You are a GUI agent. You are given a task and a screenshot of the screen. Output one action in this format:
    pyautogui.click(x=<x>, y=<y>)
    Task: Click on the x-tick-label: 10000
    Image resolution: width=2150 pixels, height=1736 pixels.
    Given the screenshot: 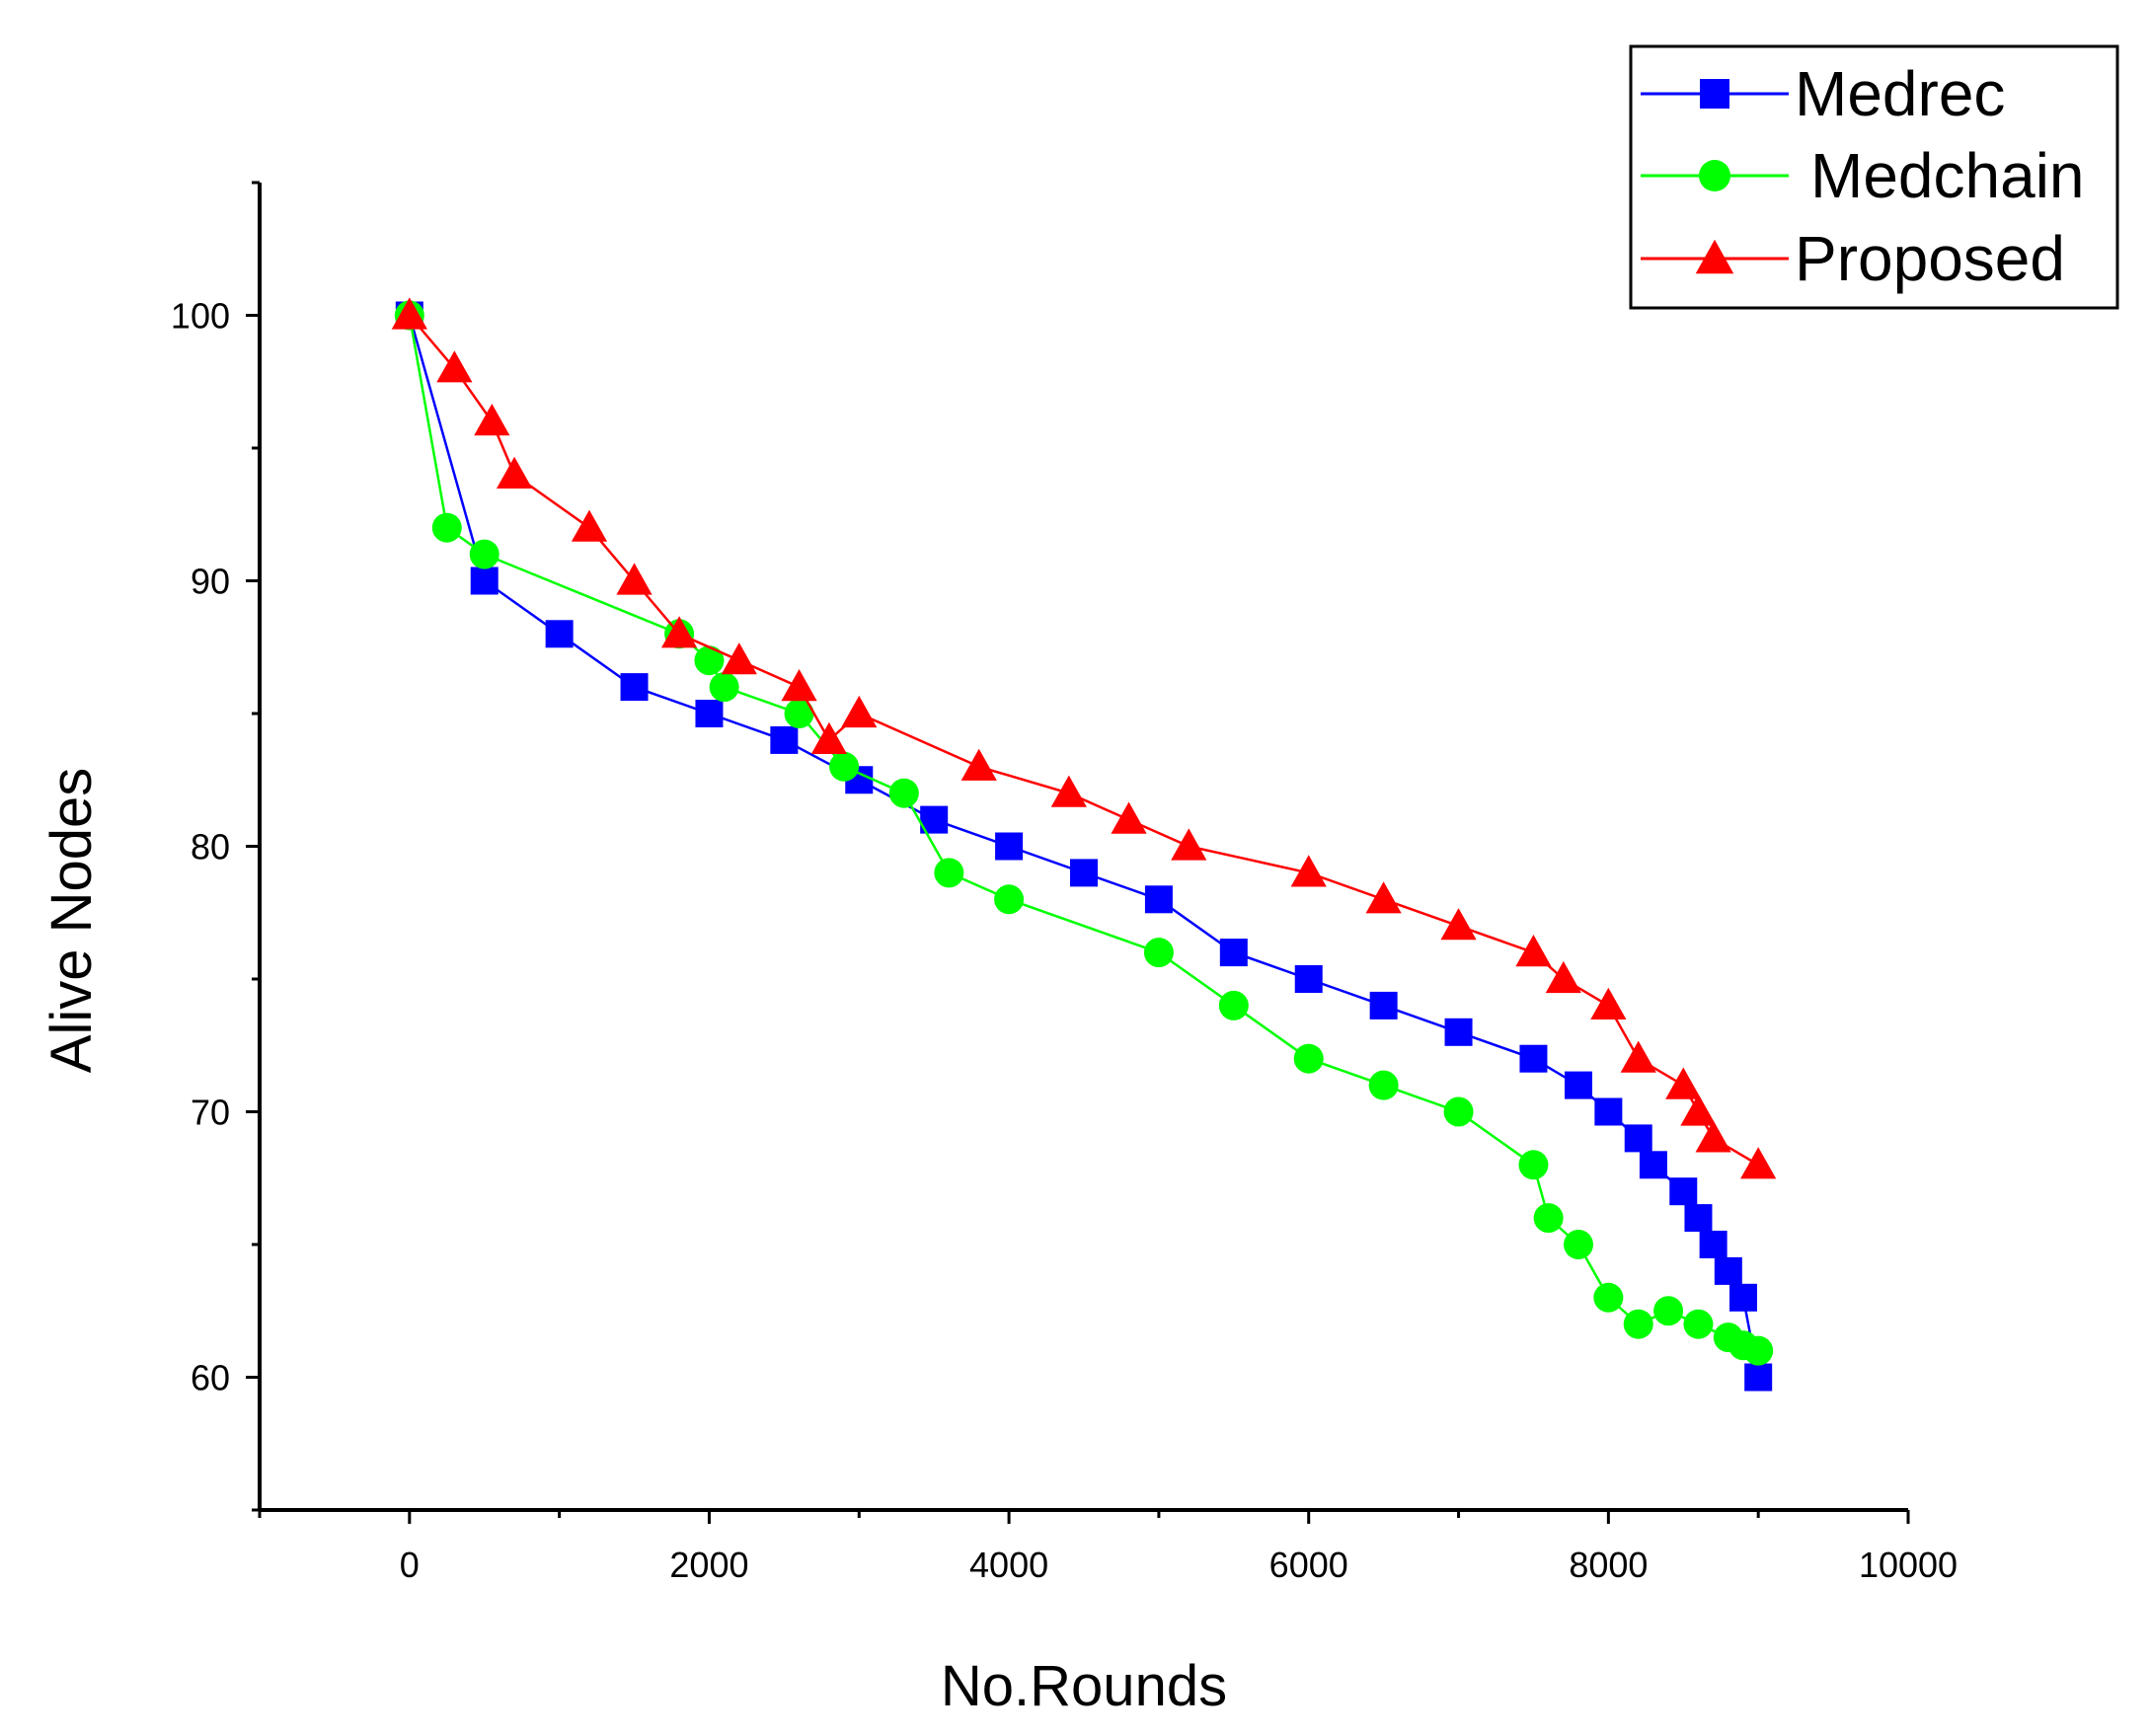 What is the action you would take?
    pyautogui.click(x=1909, y=1565)
    